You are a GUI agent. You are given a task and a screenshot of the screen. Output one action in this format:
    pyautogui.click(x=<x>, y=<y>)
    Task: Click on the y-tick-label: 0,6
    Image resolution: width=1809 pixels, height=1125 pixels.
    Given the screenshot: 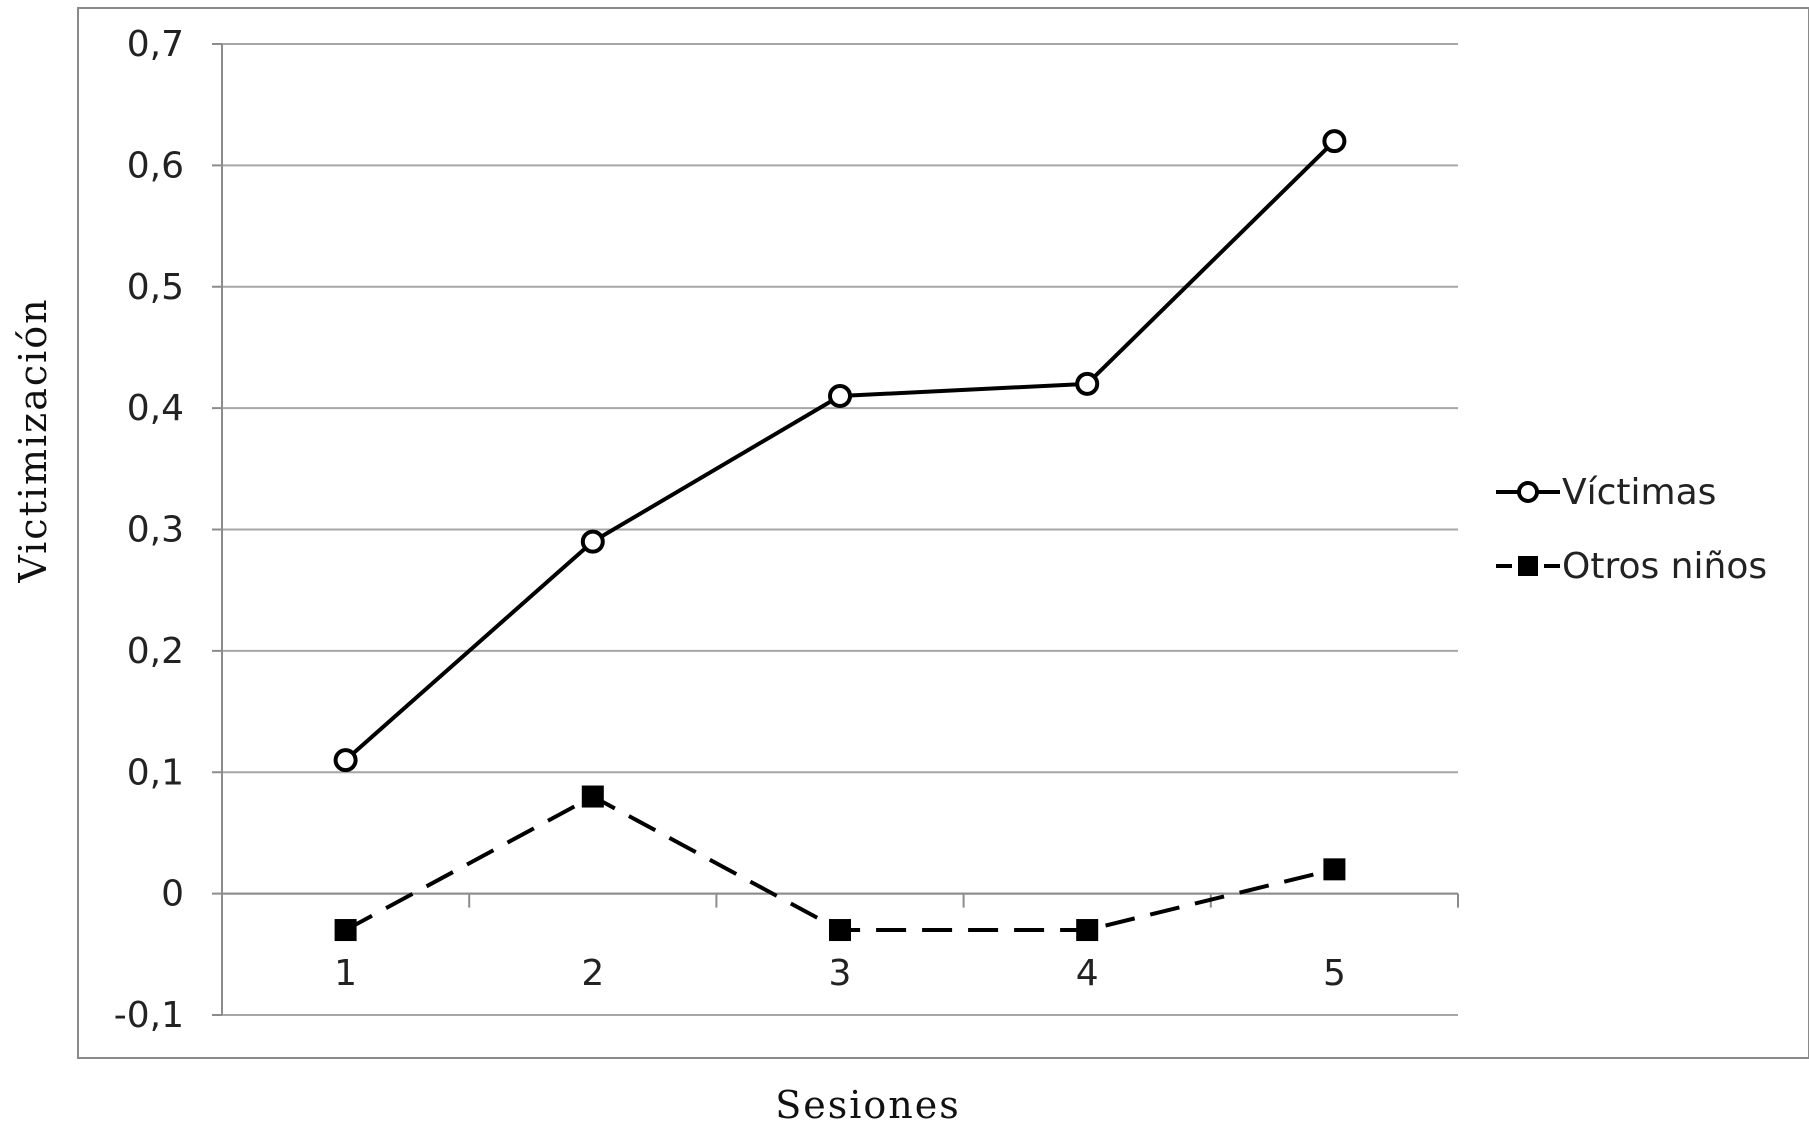 What is the action you would take?
    pyautogui.click(x=155, y=165)
    